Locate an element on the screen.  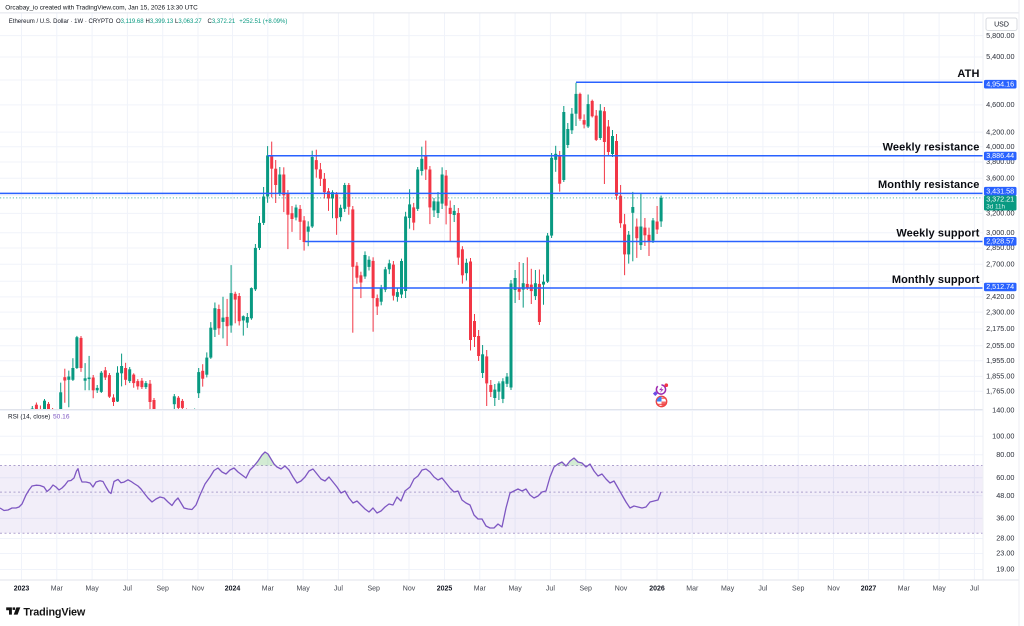
svg-text: +252.51 (+8.09%) is located at coordinates (263, 22).